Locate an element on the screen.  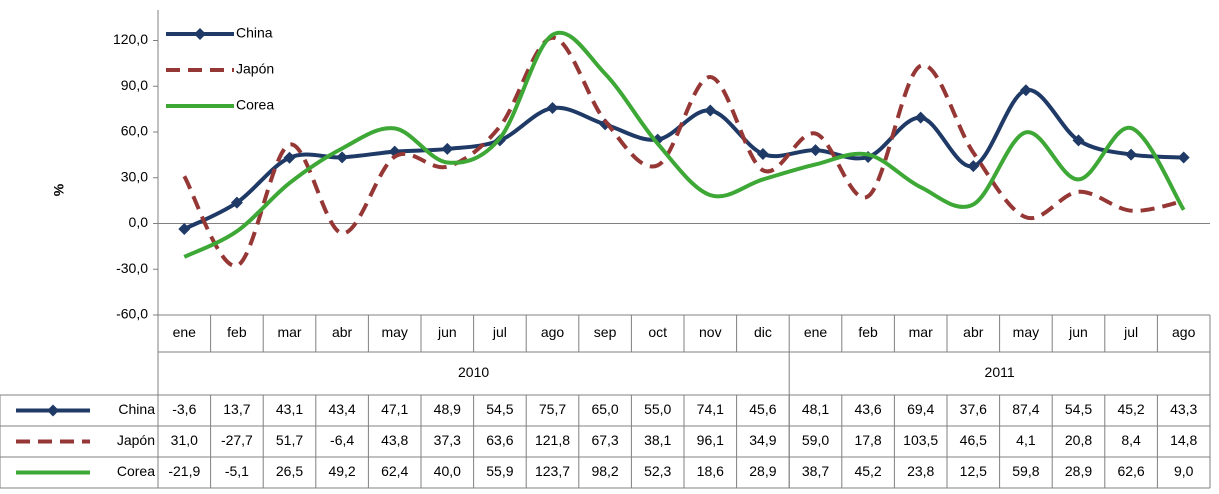
table-cell: 63,6 is located at coordinates (499, 440).